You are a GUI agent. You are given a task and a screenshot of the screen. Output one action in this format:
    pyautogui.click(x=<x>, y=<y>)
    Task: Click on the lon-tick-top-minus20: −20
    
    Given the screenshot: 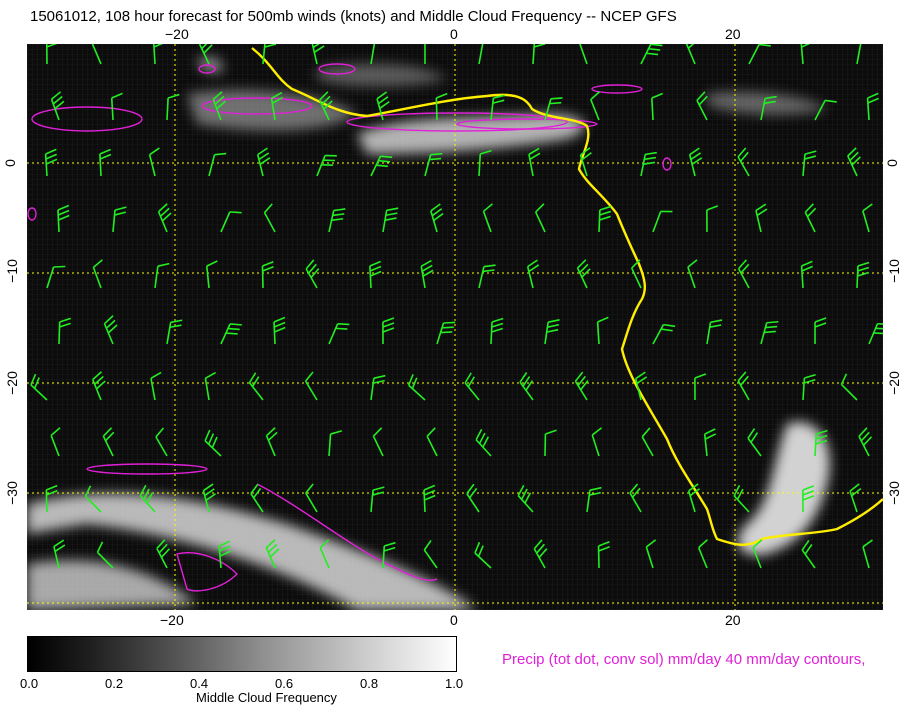 What is the action you would take?
    pyautogui.click(x=177, y=34)
    